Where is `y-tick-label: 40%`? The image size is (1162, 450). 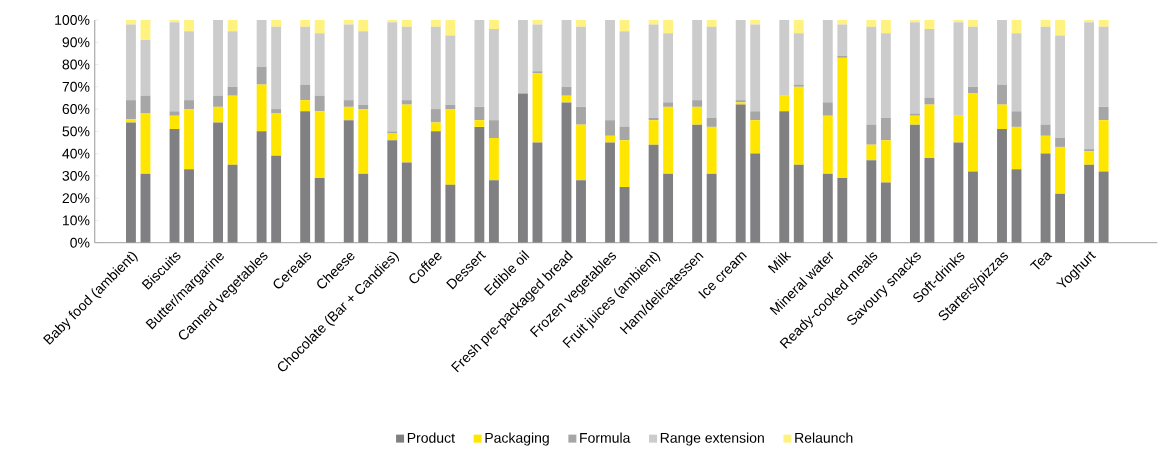 y-tick-label: 40% is located at coordinates (76, 153).